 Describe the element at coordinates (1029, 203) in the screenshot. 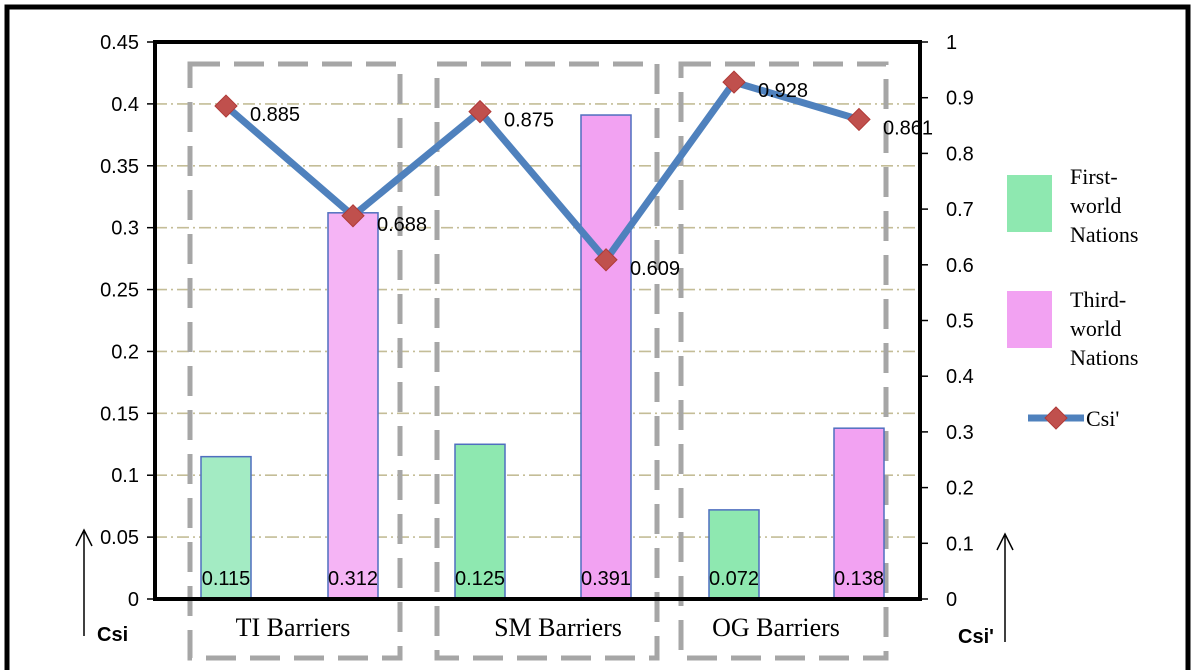

I see `legend-swatch-first-world` at that location.